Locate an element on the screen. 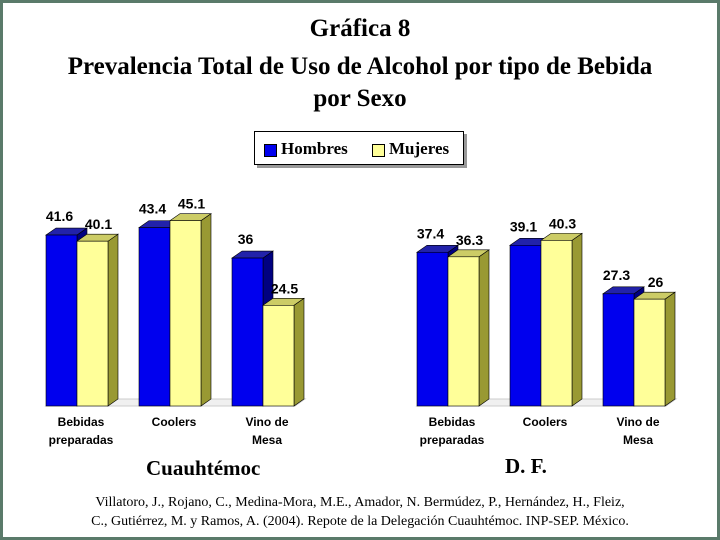 This screenshot has width=720, height=540. value-label-hombres: 39.1 is located at coordinates (523, 226).